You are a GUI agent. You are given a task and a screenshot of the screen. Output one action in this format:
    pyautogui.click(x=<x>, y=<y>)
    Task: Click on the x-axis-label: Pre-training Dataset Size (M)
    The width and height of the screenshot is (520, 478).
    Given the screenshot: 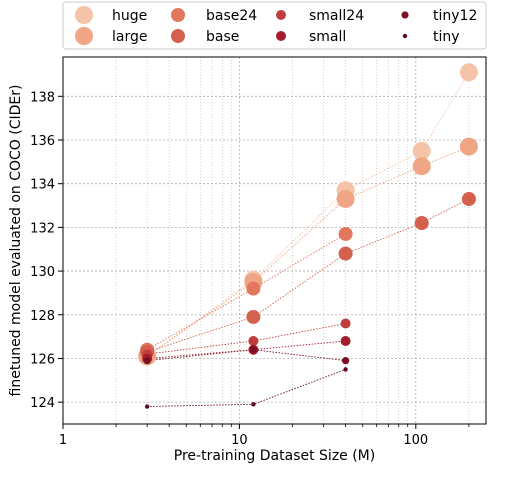 What is the action you would take?
    pyautogui.click(x=274, y=456)
    